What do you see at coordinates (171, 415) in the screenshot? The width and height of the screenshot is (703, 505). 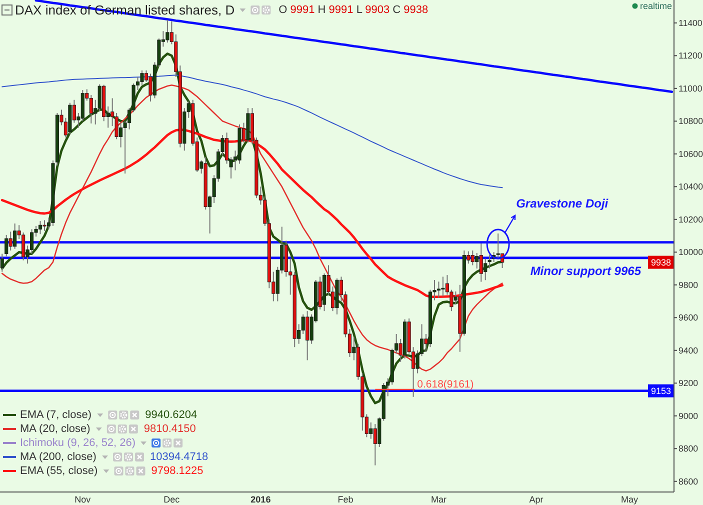 I see `annotation: 9940.6204` at bounding box center [171, 415].